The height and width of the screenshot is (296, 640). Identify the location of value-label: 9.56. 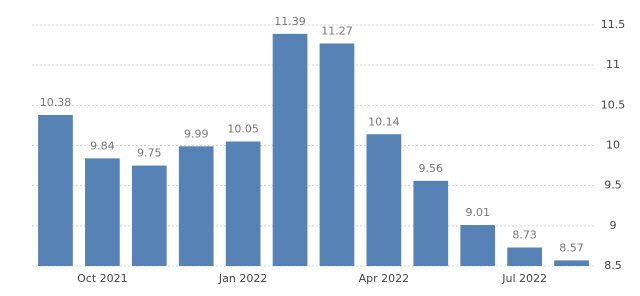
(431, 168).